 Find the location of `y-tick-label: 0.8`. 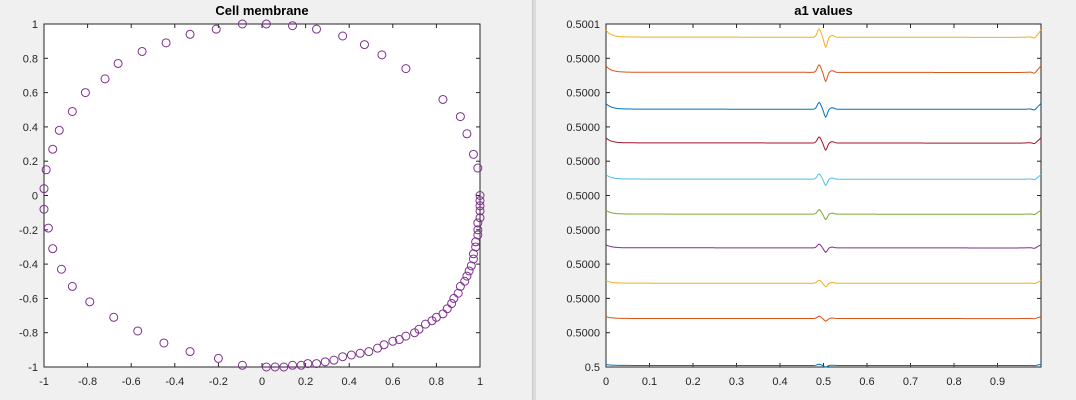

y-tick-label: 0.8 is located at coordinates (30, 59).